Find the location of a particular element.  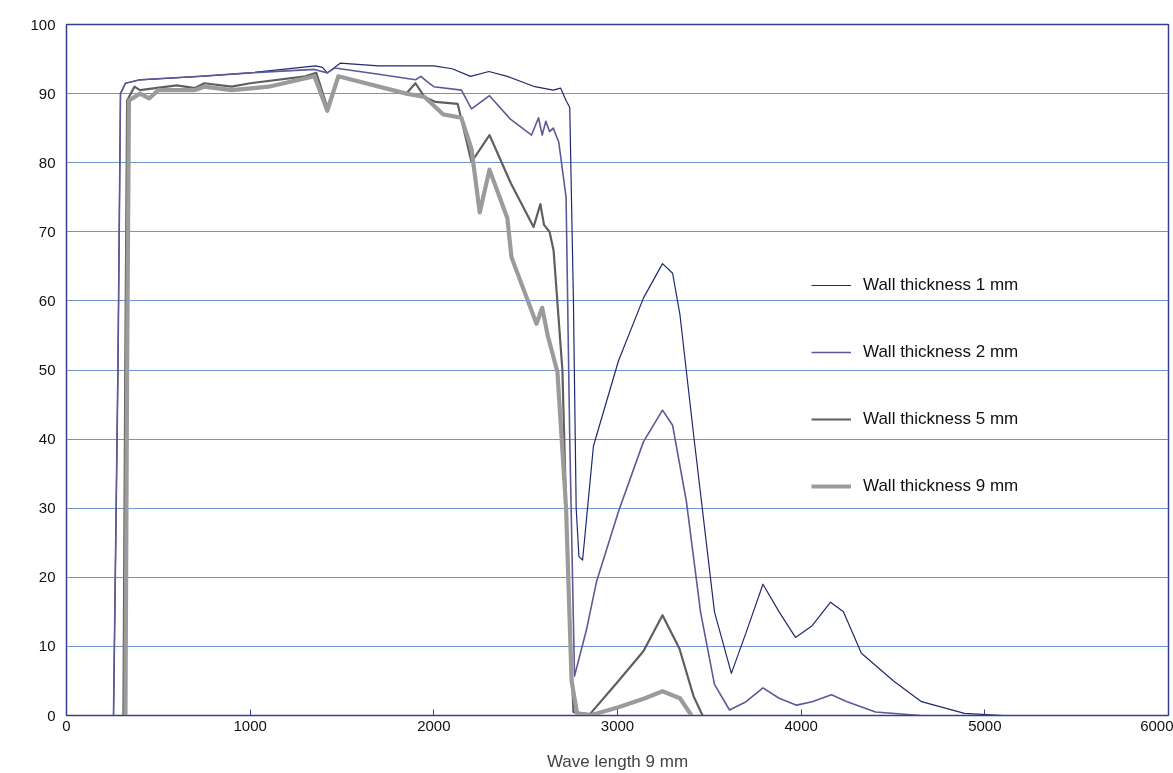

x-tick-label: 0 is located at coordinates (66, 725).